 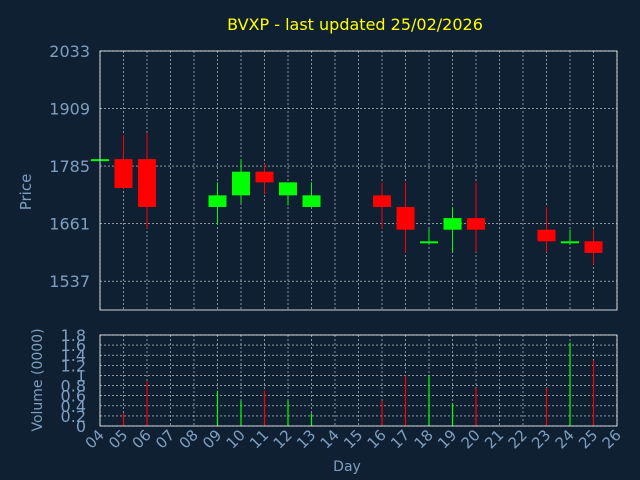 What do you see at coordinates (69, 224) in the screenshot?
I see `price-tick-label: 1661` at bounding box center [69, 224].